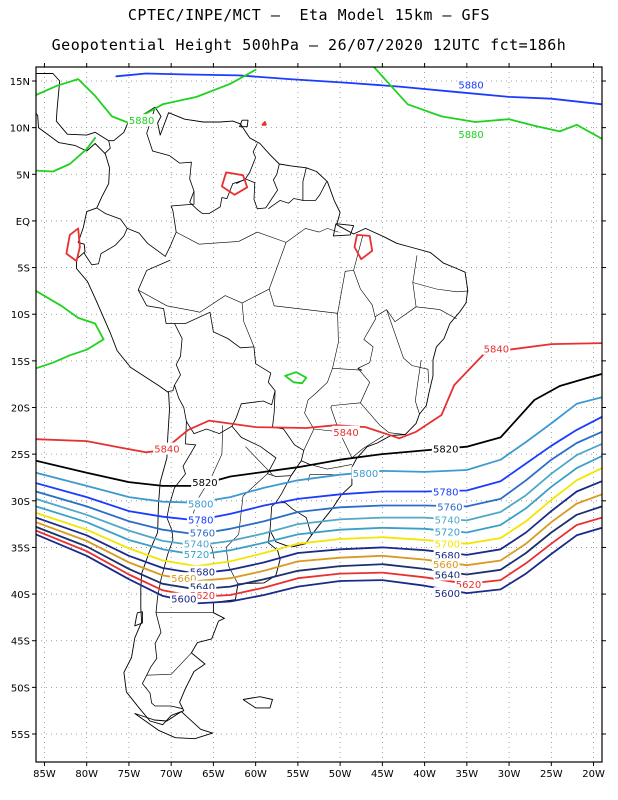 Image resolution: width=618 pixels, height=800 pixels. I want to click on map-title: CPTEC/INPE/MCT – Eta Model 15km – GFS, so click(309, 15).